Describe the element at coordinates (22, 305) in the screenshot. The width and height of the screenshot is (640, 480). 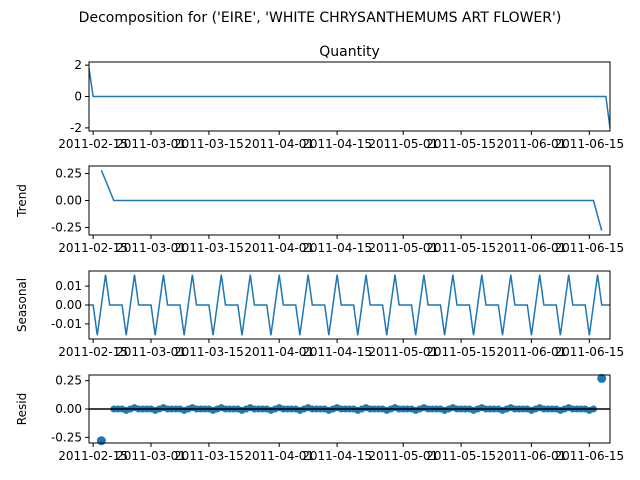
I see `y-axis-label: Seasonal` at that location.